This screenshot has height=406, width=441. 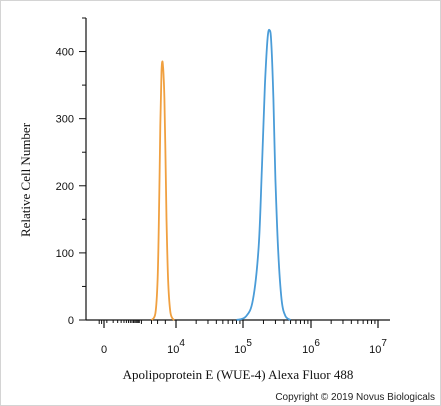 I want to click on x-tick-label: 10⁶, so click(x=311, y=347).